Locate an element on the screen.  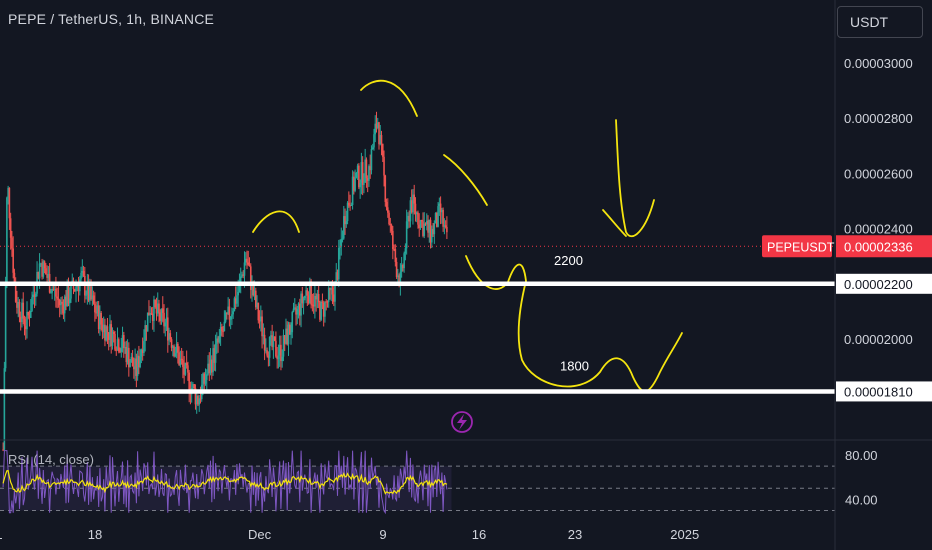
price-tick-label: 0.00003000 is located at coordinates (878, 63).